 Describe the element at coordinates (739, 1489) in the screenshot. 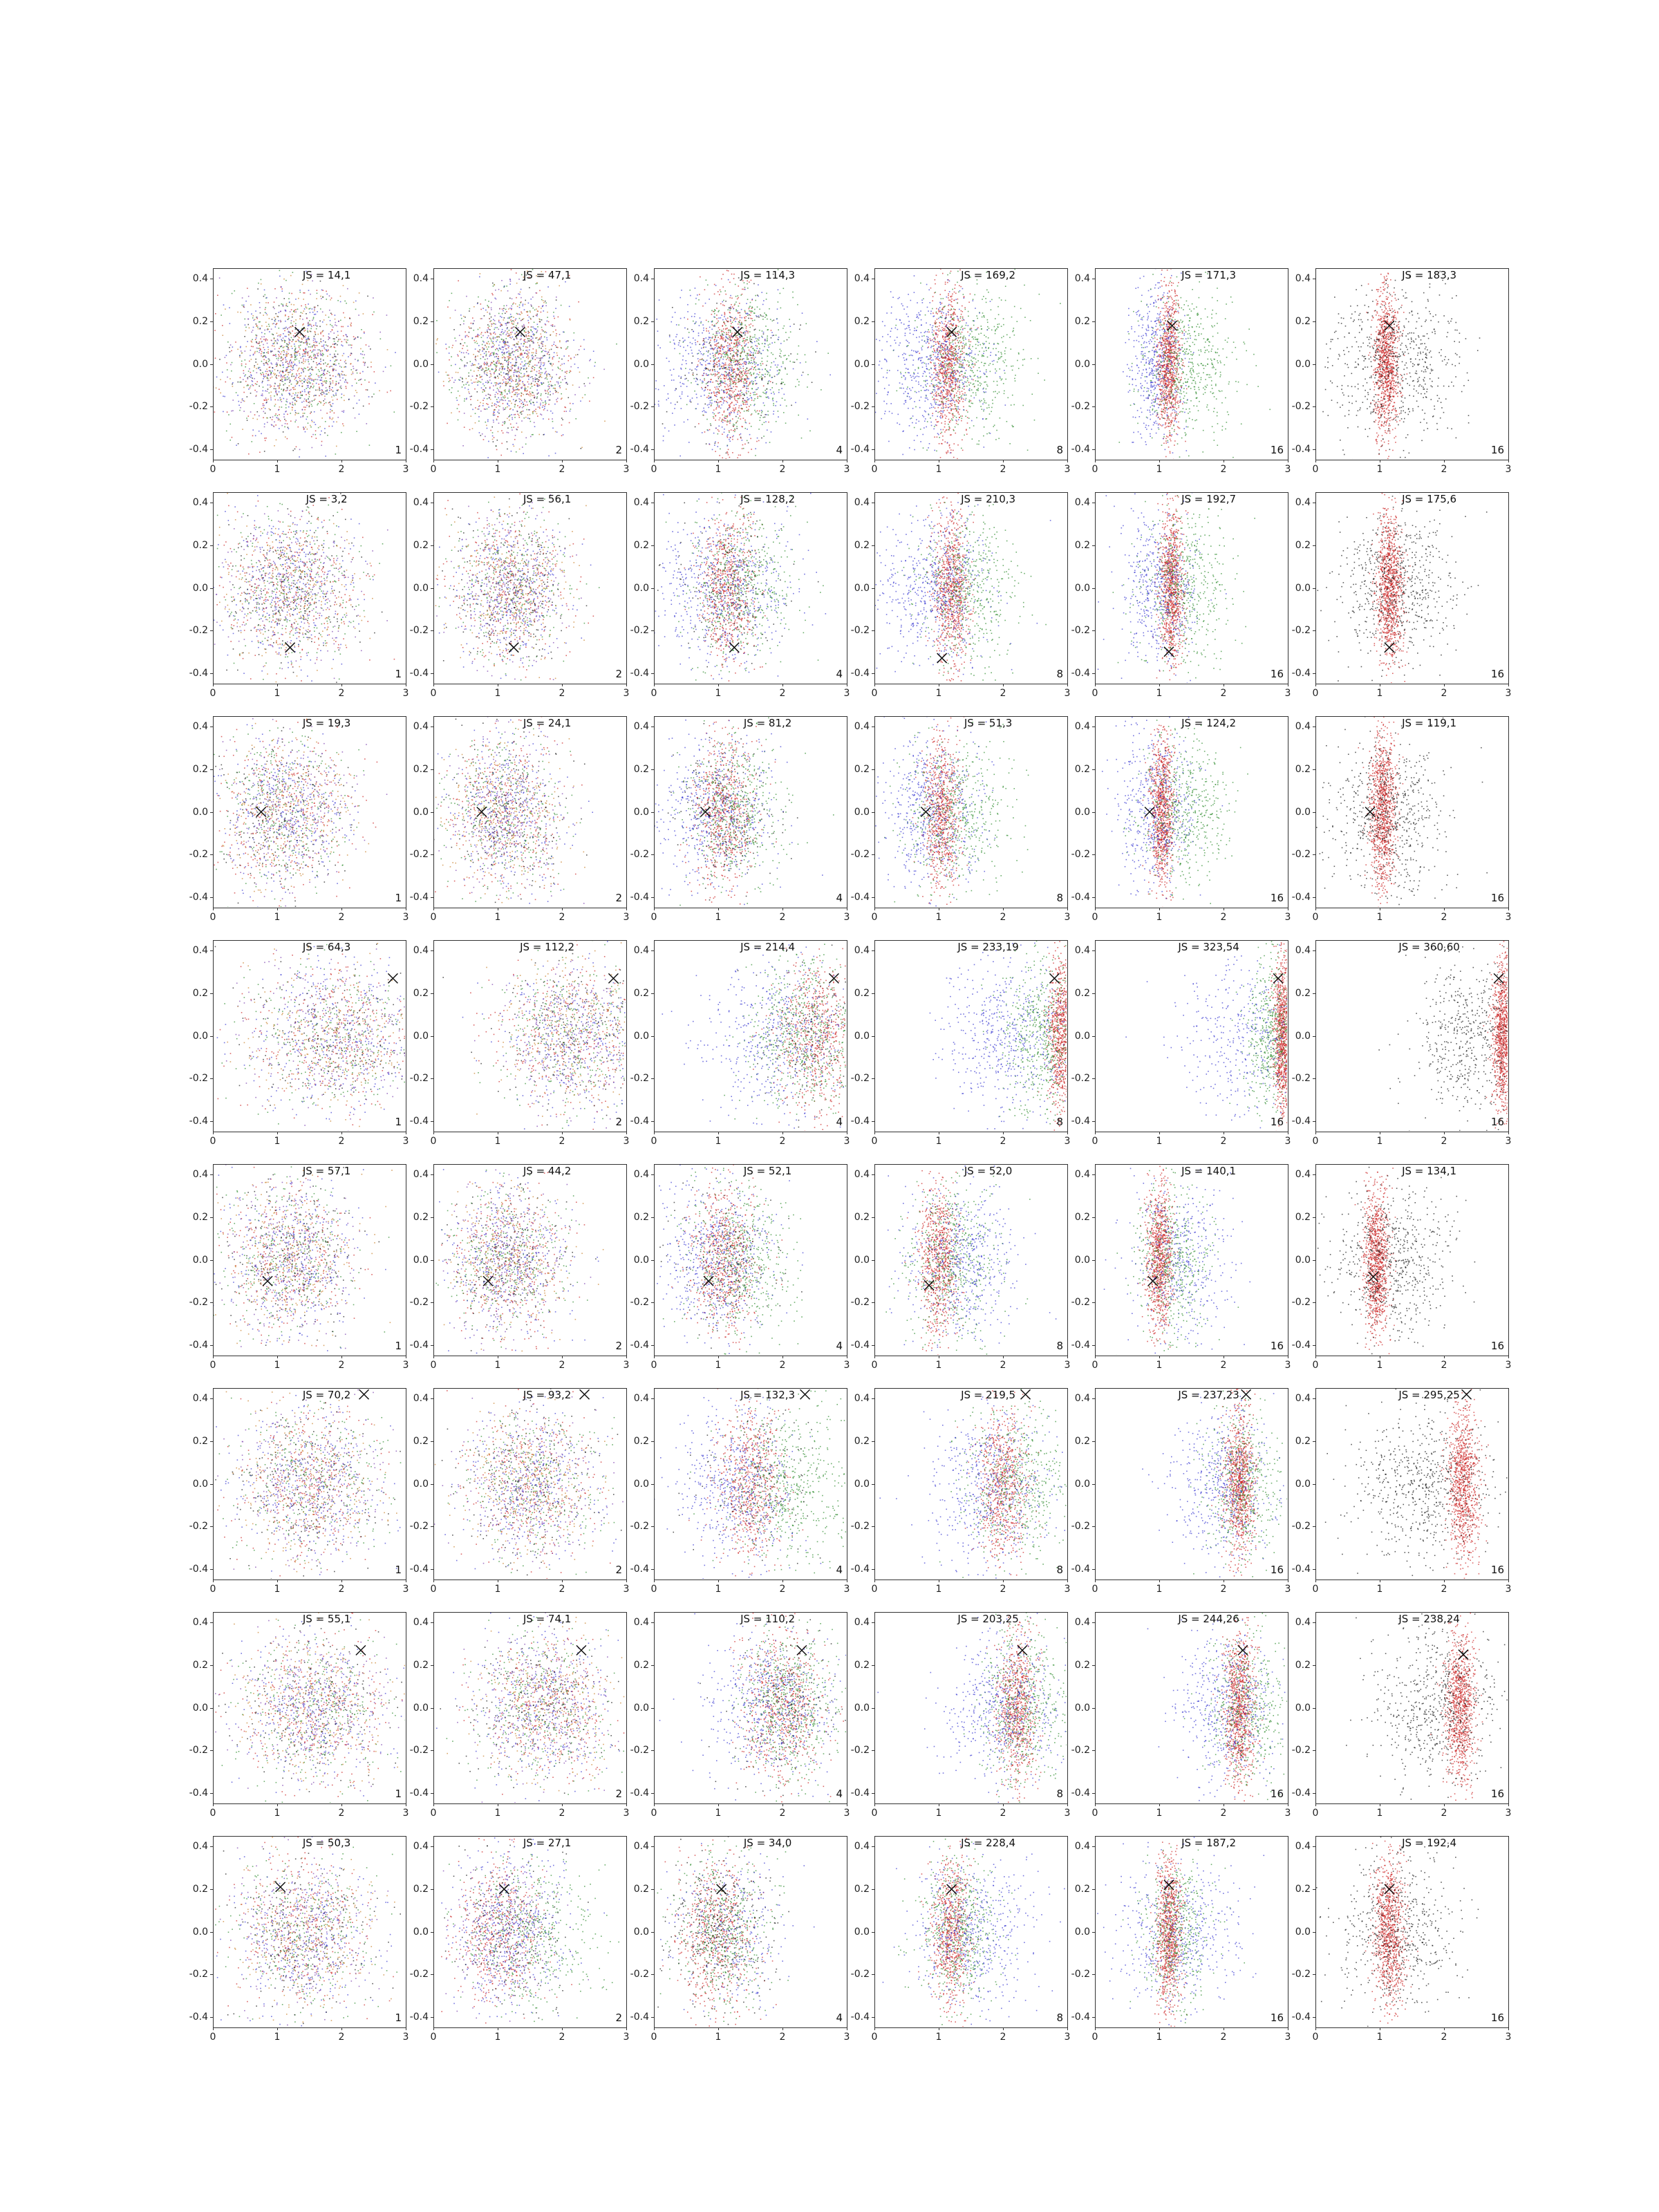

I see `scatter-panel: JS = 132,3 4 -0.4 -0.2 0.0 0.2 0.4 0 1 2 3` at that location.